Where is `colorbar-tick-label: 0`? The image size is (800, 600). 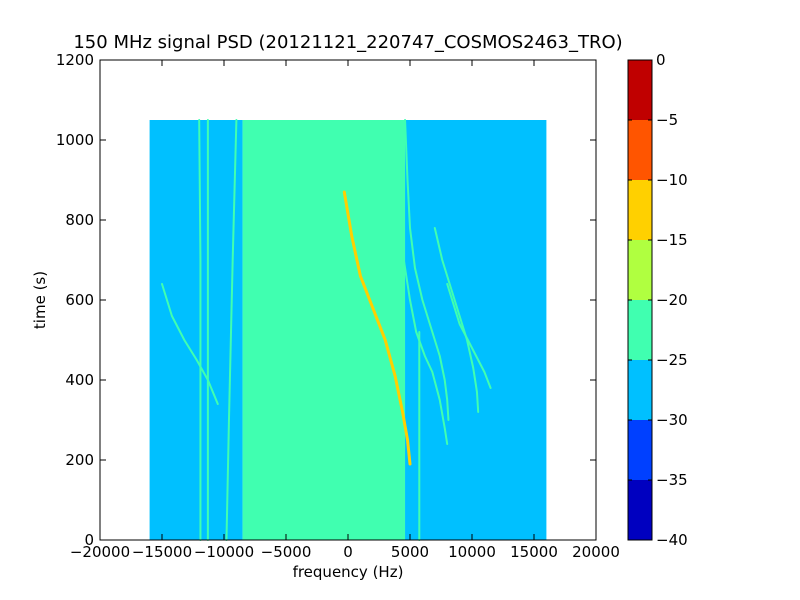
colorbar-tick-label: 0 is located at coordinates (661, 60).